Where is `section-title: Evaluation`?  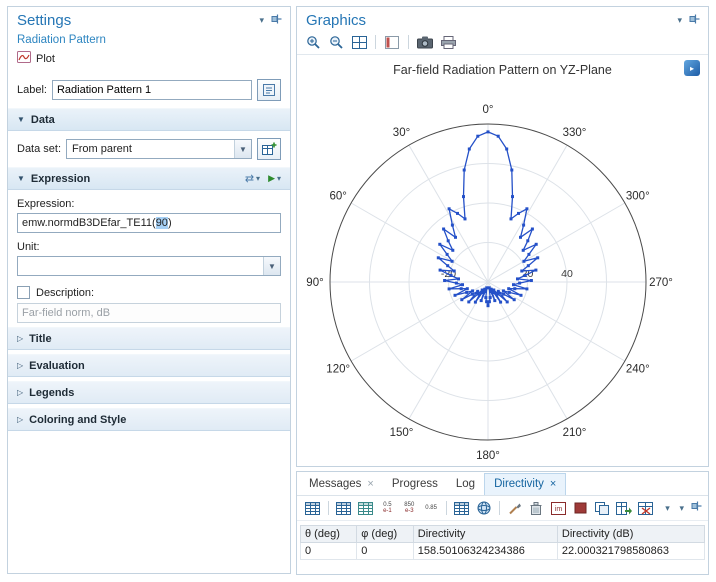
section-title: Evaluation is located at coordinates (57, 365).